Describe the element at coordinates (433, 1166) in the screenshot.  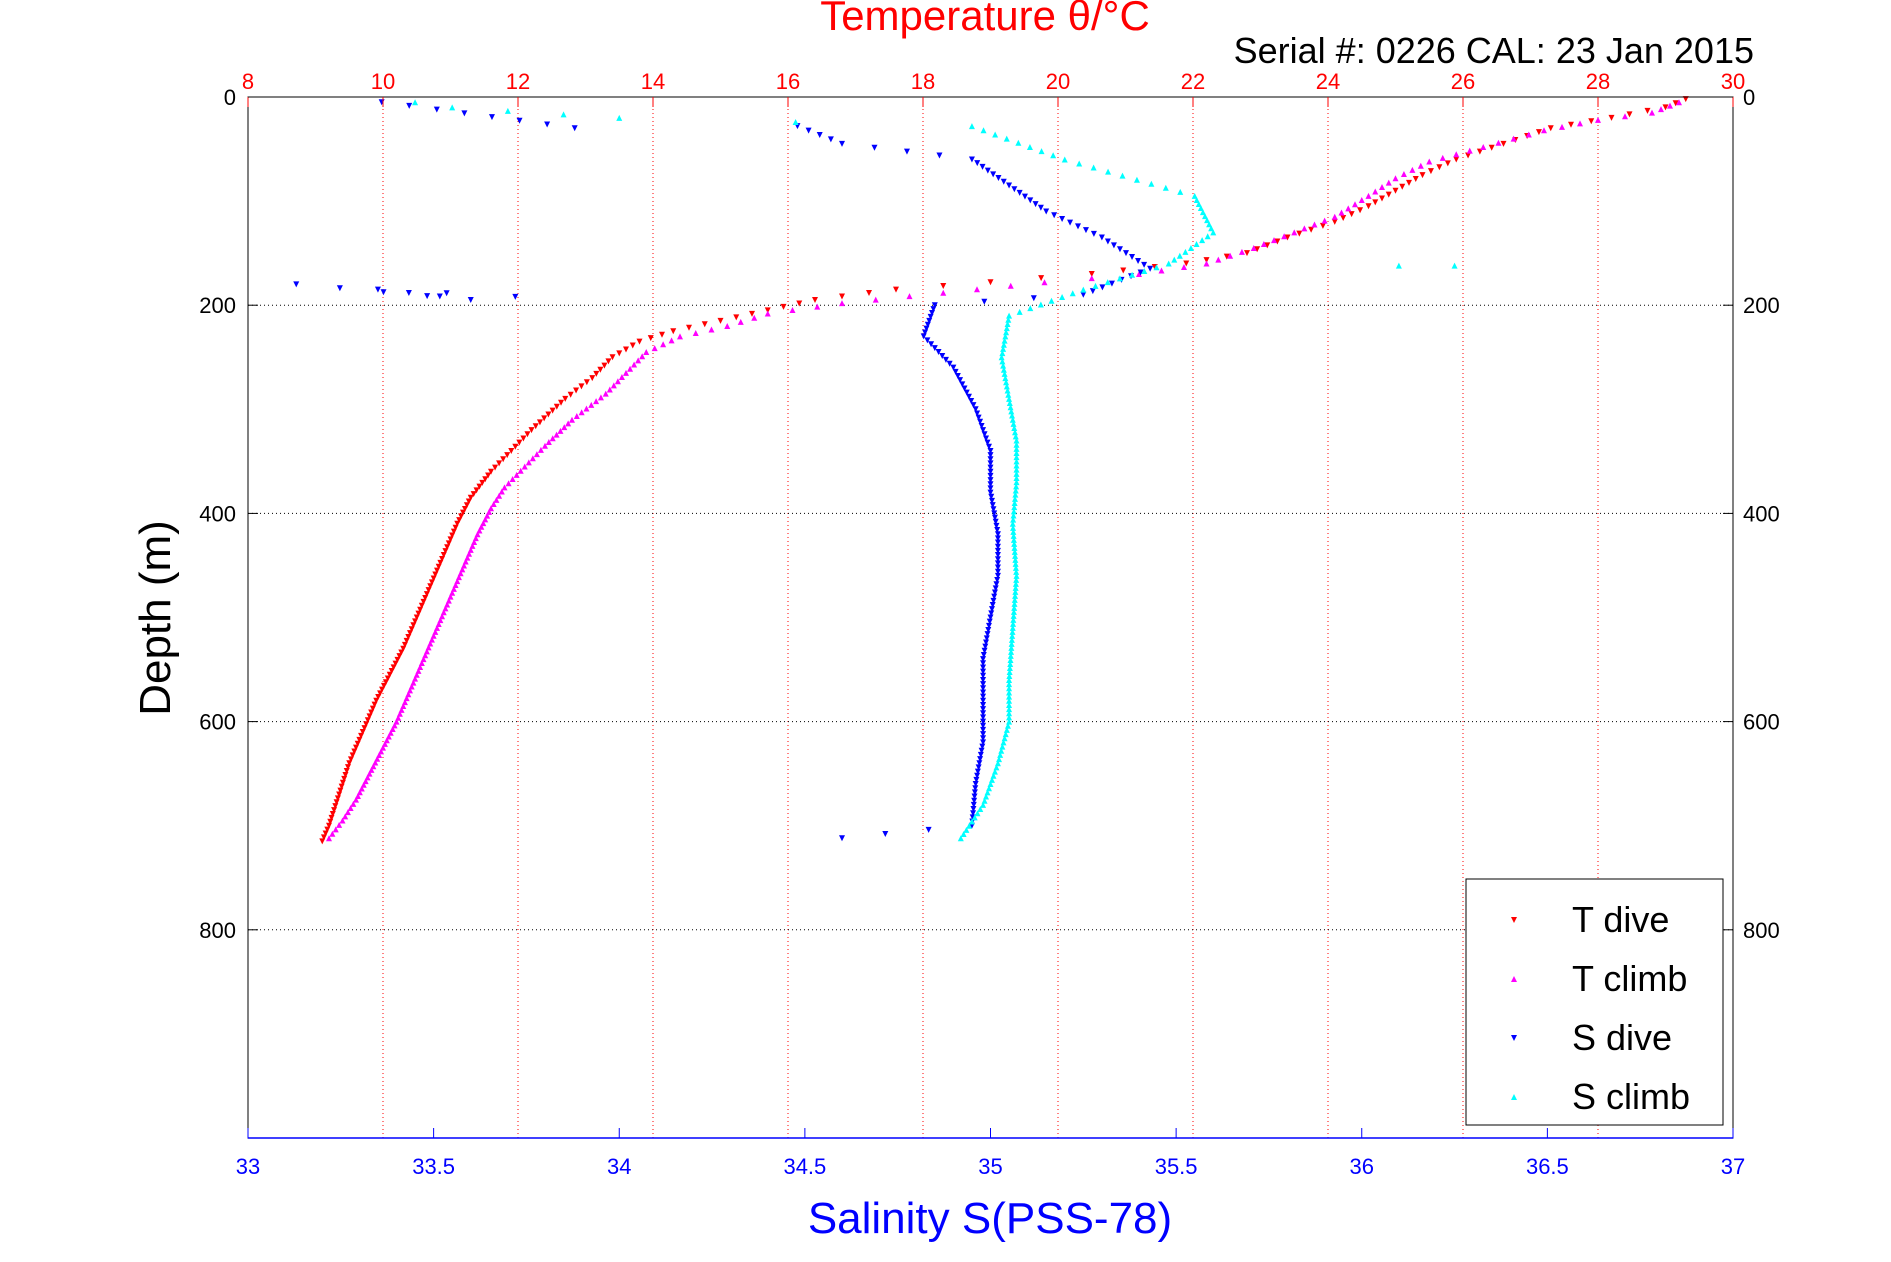
I see `salinity-tick-label: 33.5` at that location.